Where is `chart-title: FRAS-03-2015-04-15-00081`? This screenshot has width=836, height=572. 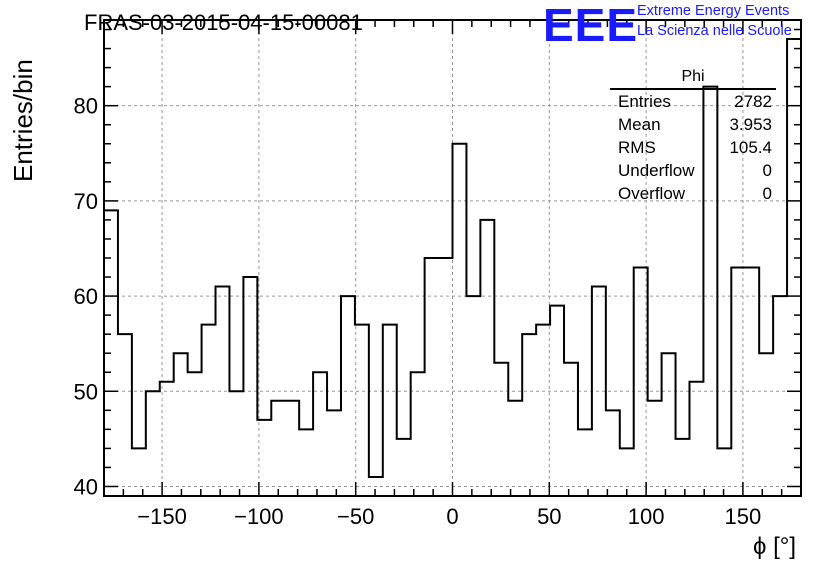
chart-title: FRAS-03-2015-04-15-00081 is located at coordinates (223, 22).